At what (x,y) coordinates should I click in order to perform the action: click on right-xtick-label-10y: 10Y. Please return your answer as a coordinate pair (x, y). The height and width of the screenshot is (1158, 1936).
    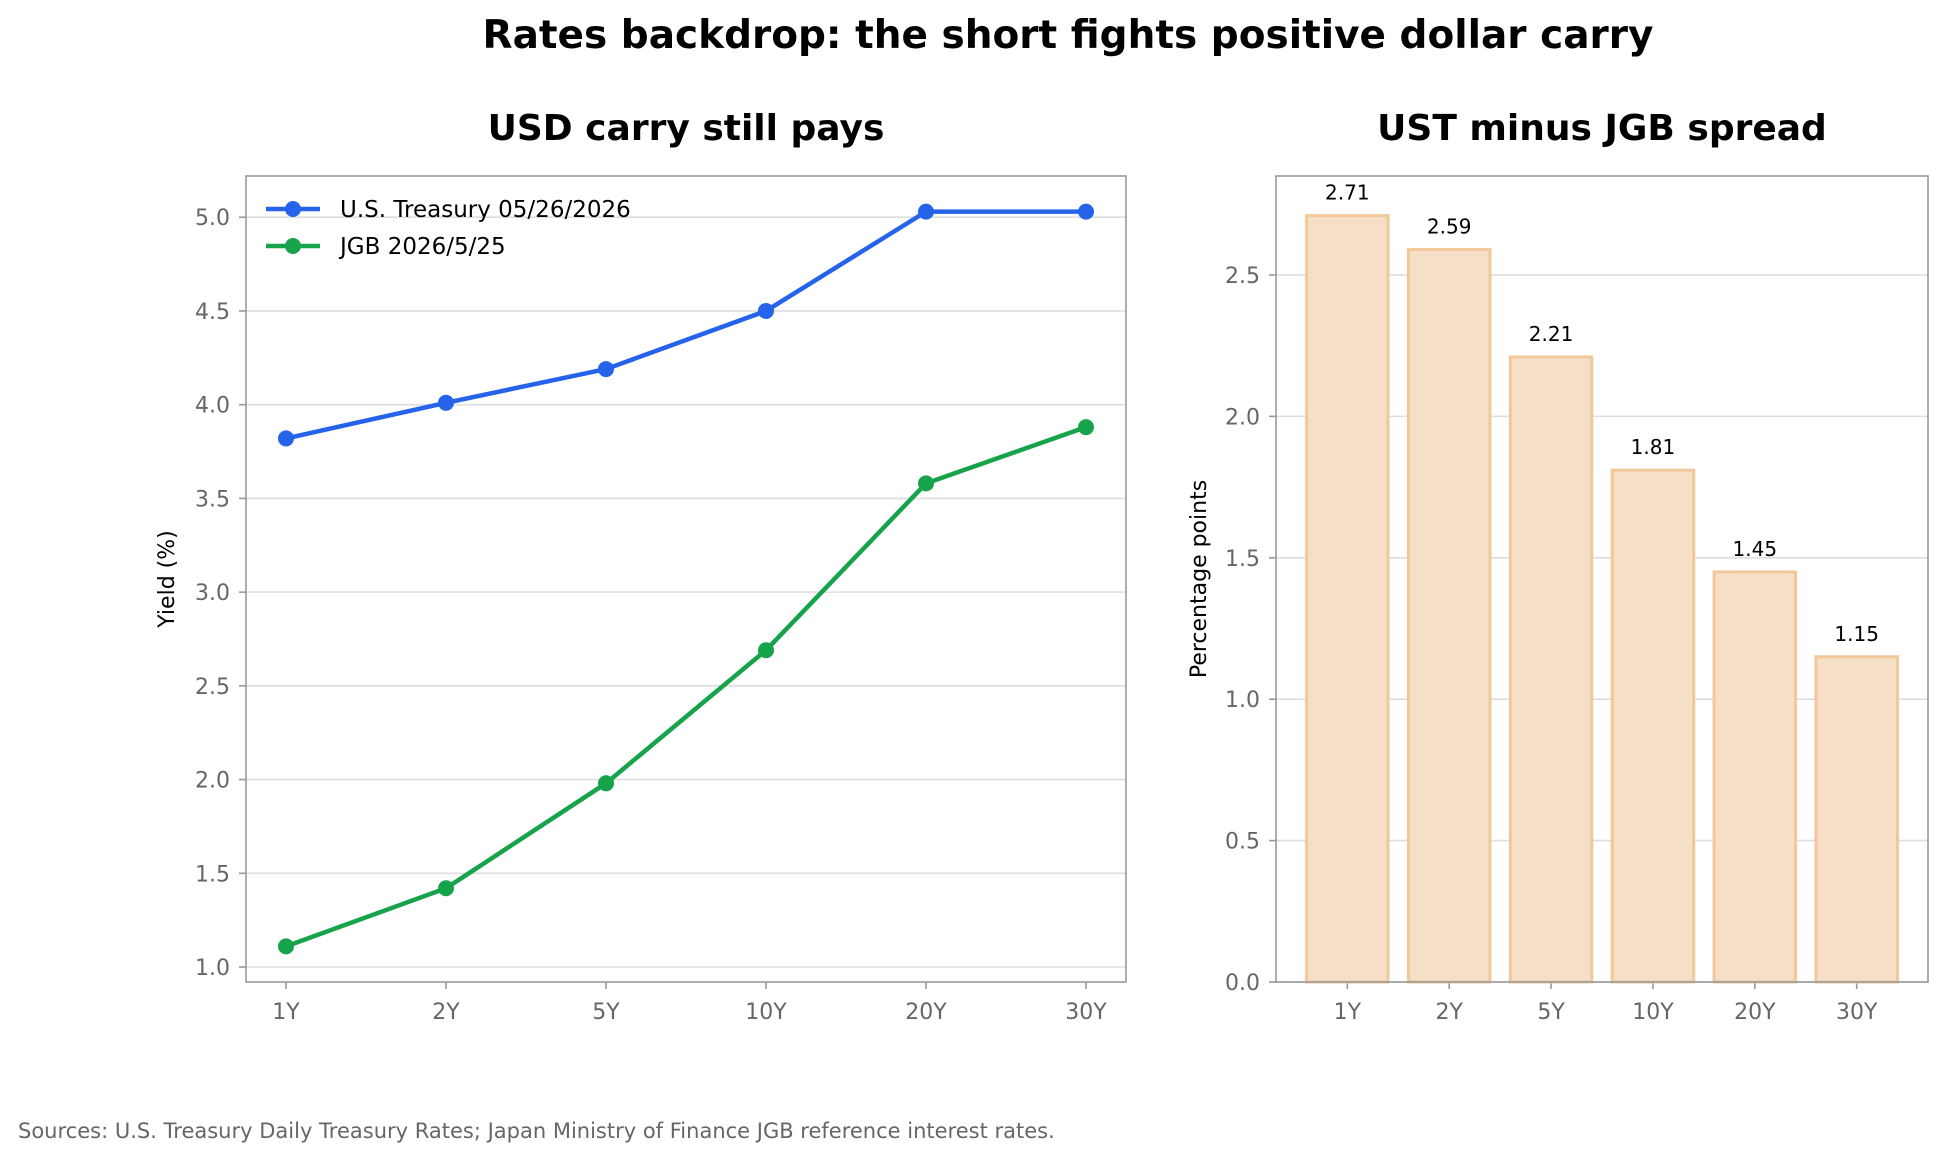
    Looking at the image, I should click on (1653, 1012).